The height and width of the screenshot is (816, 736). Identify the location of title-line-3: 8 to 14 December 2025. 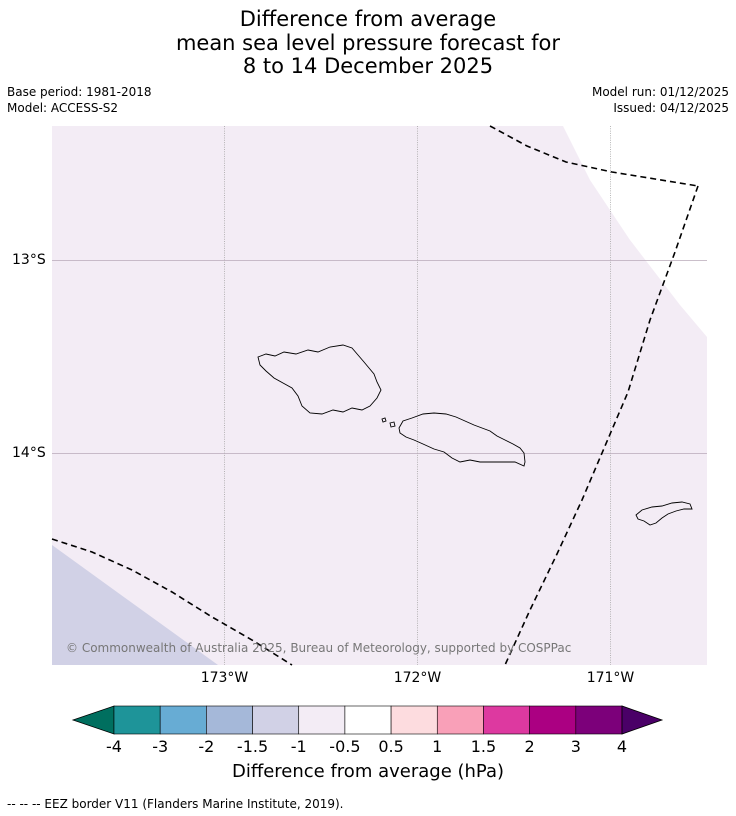
(368, 66).